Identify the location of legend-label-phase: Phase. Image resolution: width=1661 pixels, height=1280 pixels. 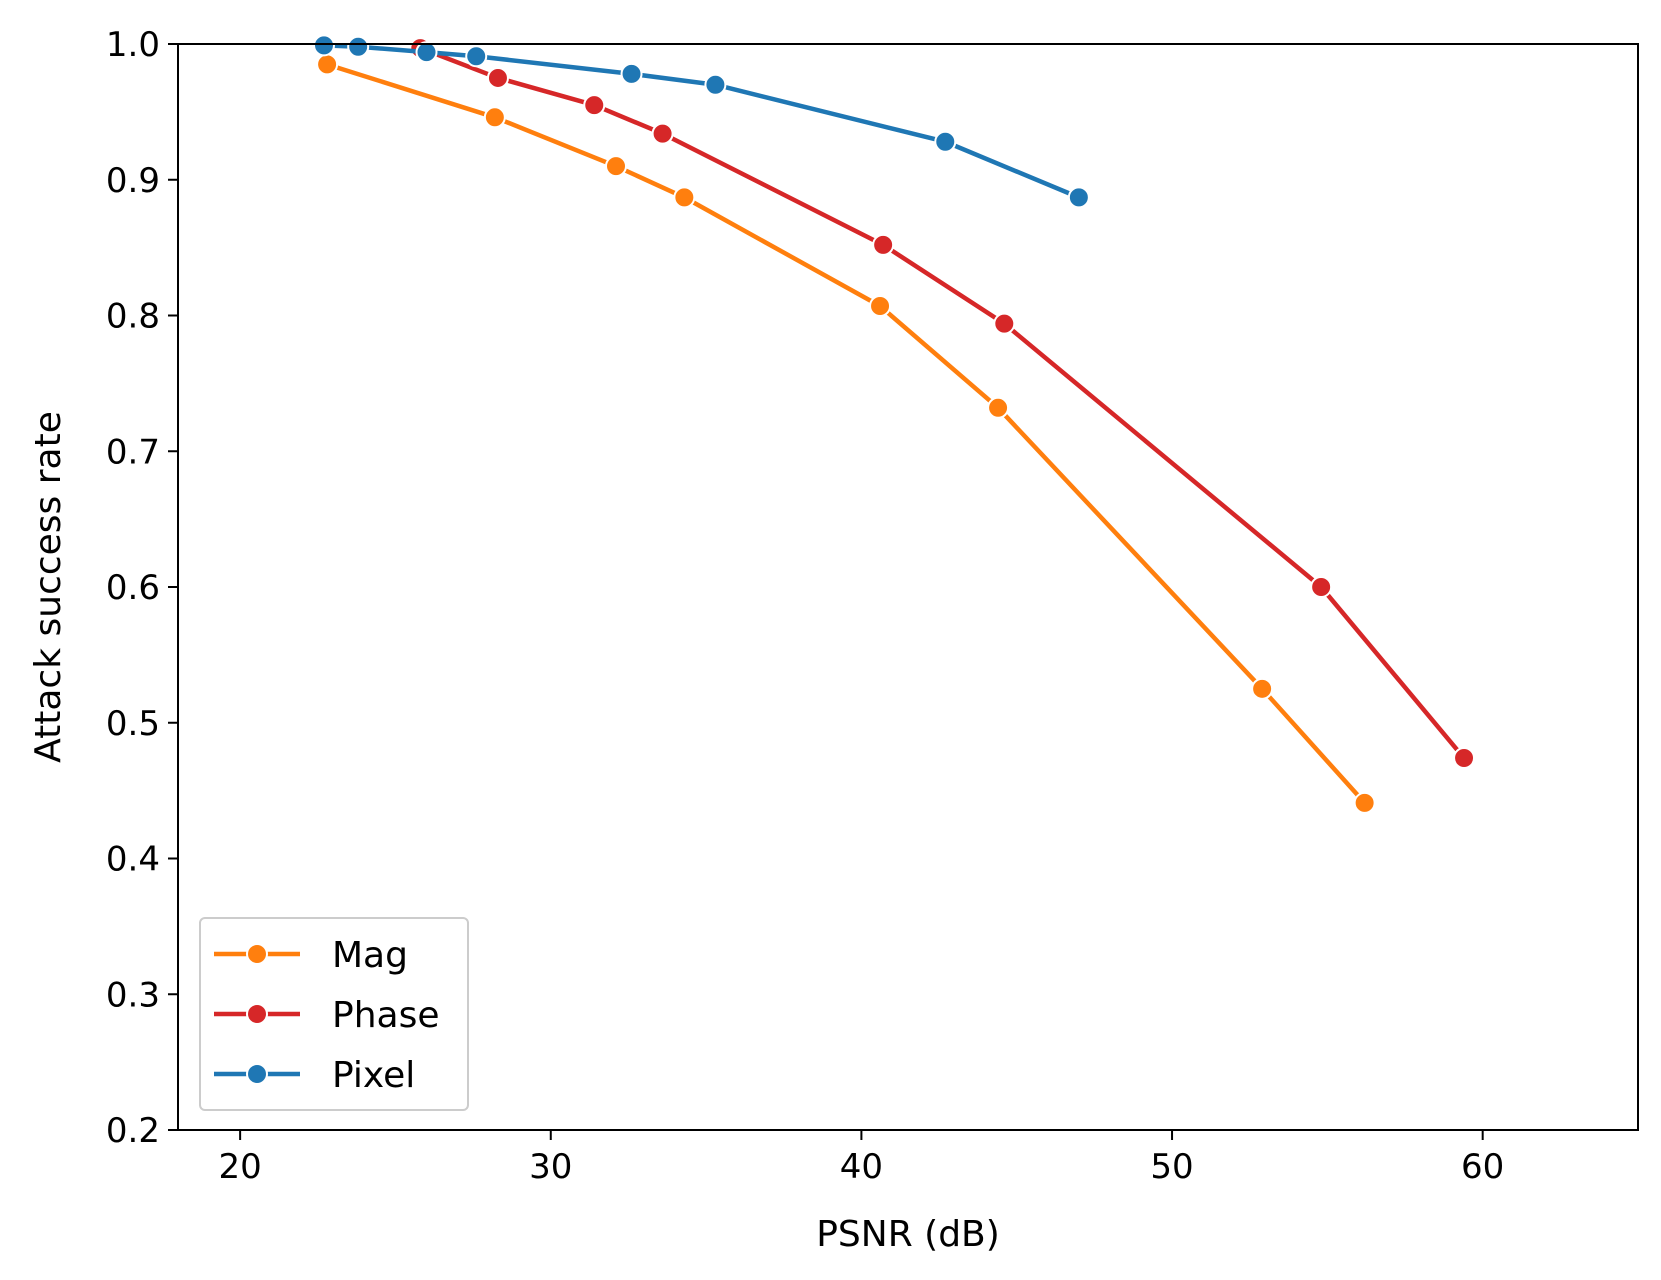
(386, 1015).